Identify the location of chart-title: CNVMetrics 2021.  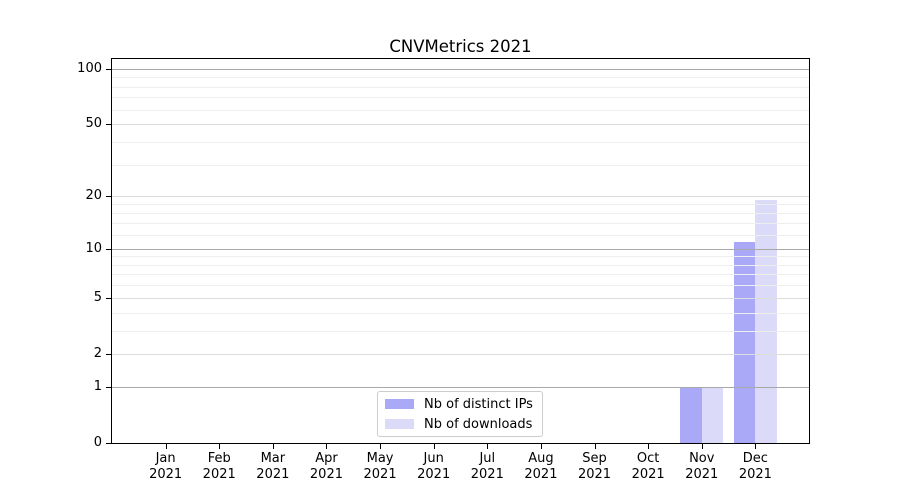
(460, 46).